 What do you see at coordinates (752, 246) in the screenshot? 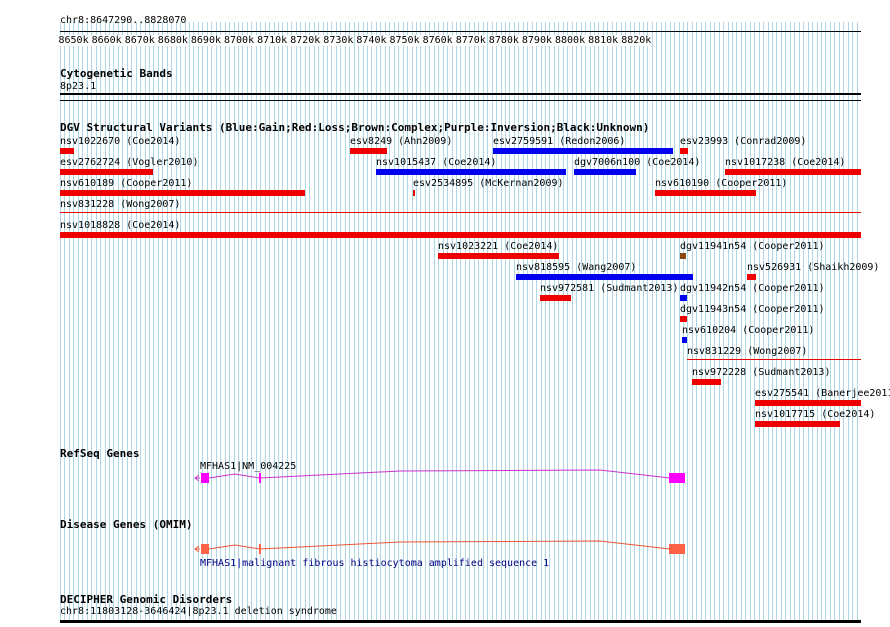
I see `dgv-feature-label: dgv11941n54 (Cooper2011)` at bounding box center [752, 246].